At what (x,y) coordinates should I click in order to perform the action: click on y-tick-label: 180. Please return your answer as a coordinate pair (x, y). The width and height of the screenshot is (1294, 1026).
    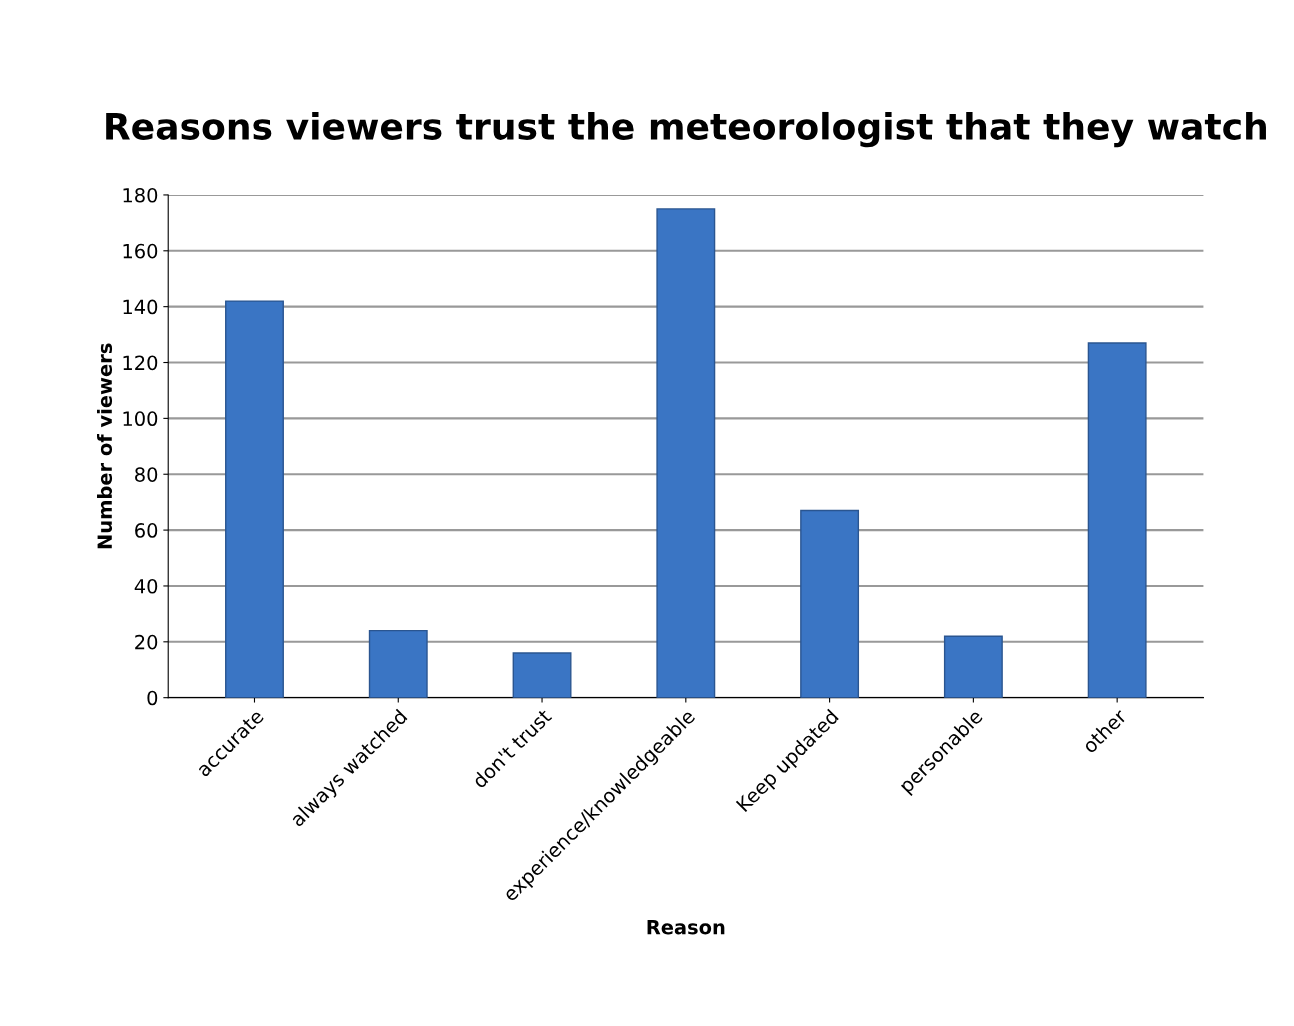
    Looking at the image, I should click on (140, 195).